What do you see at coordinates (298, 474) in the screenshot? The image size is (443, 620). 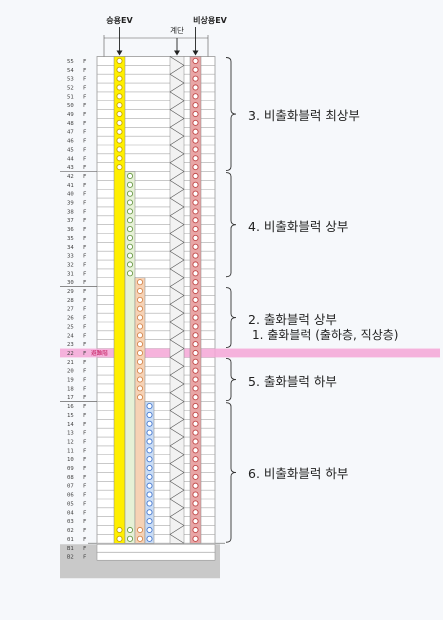 I see `block-label-6: 6. 비출화블럭 하부` at bounding box center [298, 474].